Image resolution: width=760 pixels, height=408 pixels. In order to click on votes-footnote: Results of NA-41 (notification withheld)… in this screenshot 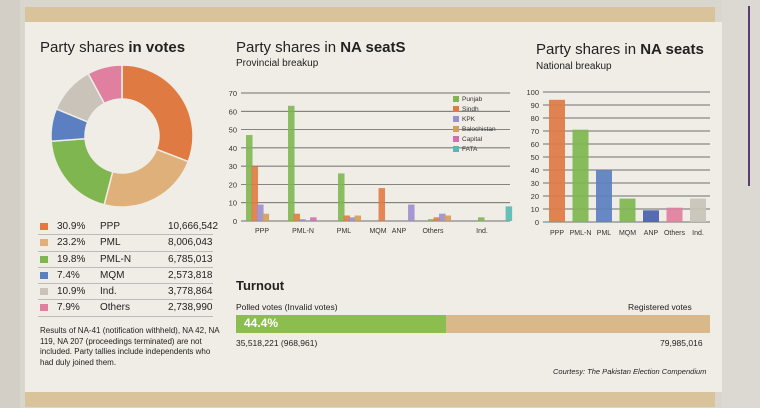, I will do `click(130, 346)`.